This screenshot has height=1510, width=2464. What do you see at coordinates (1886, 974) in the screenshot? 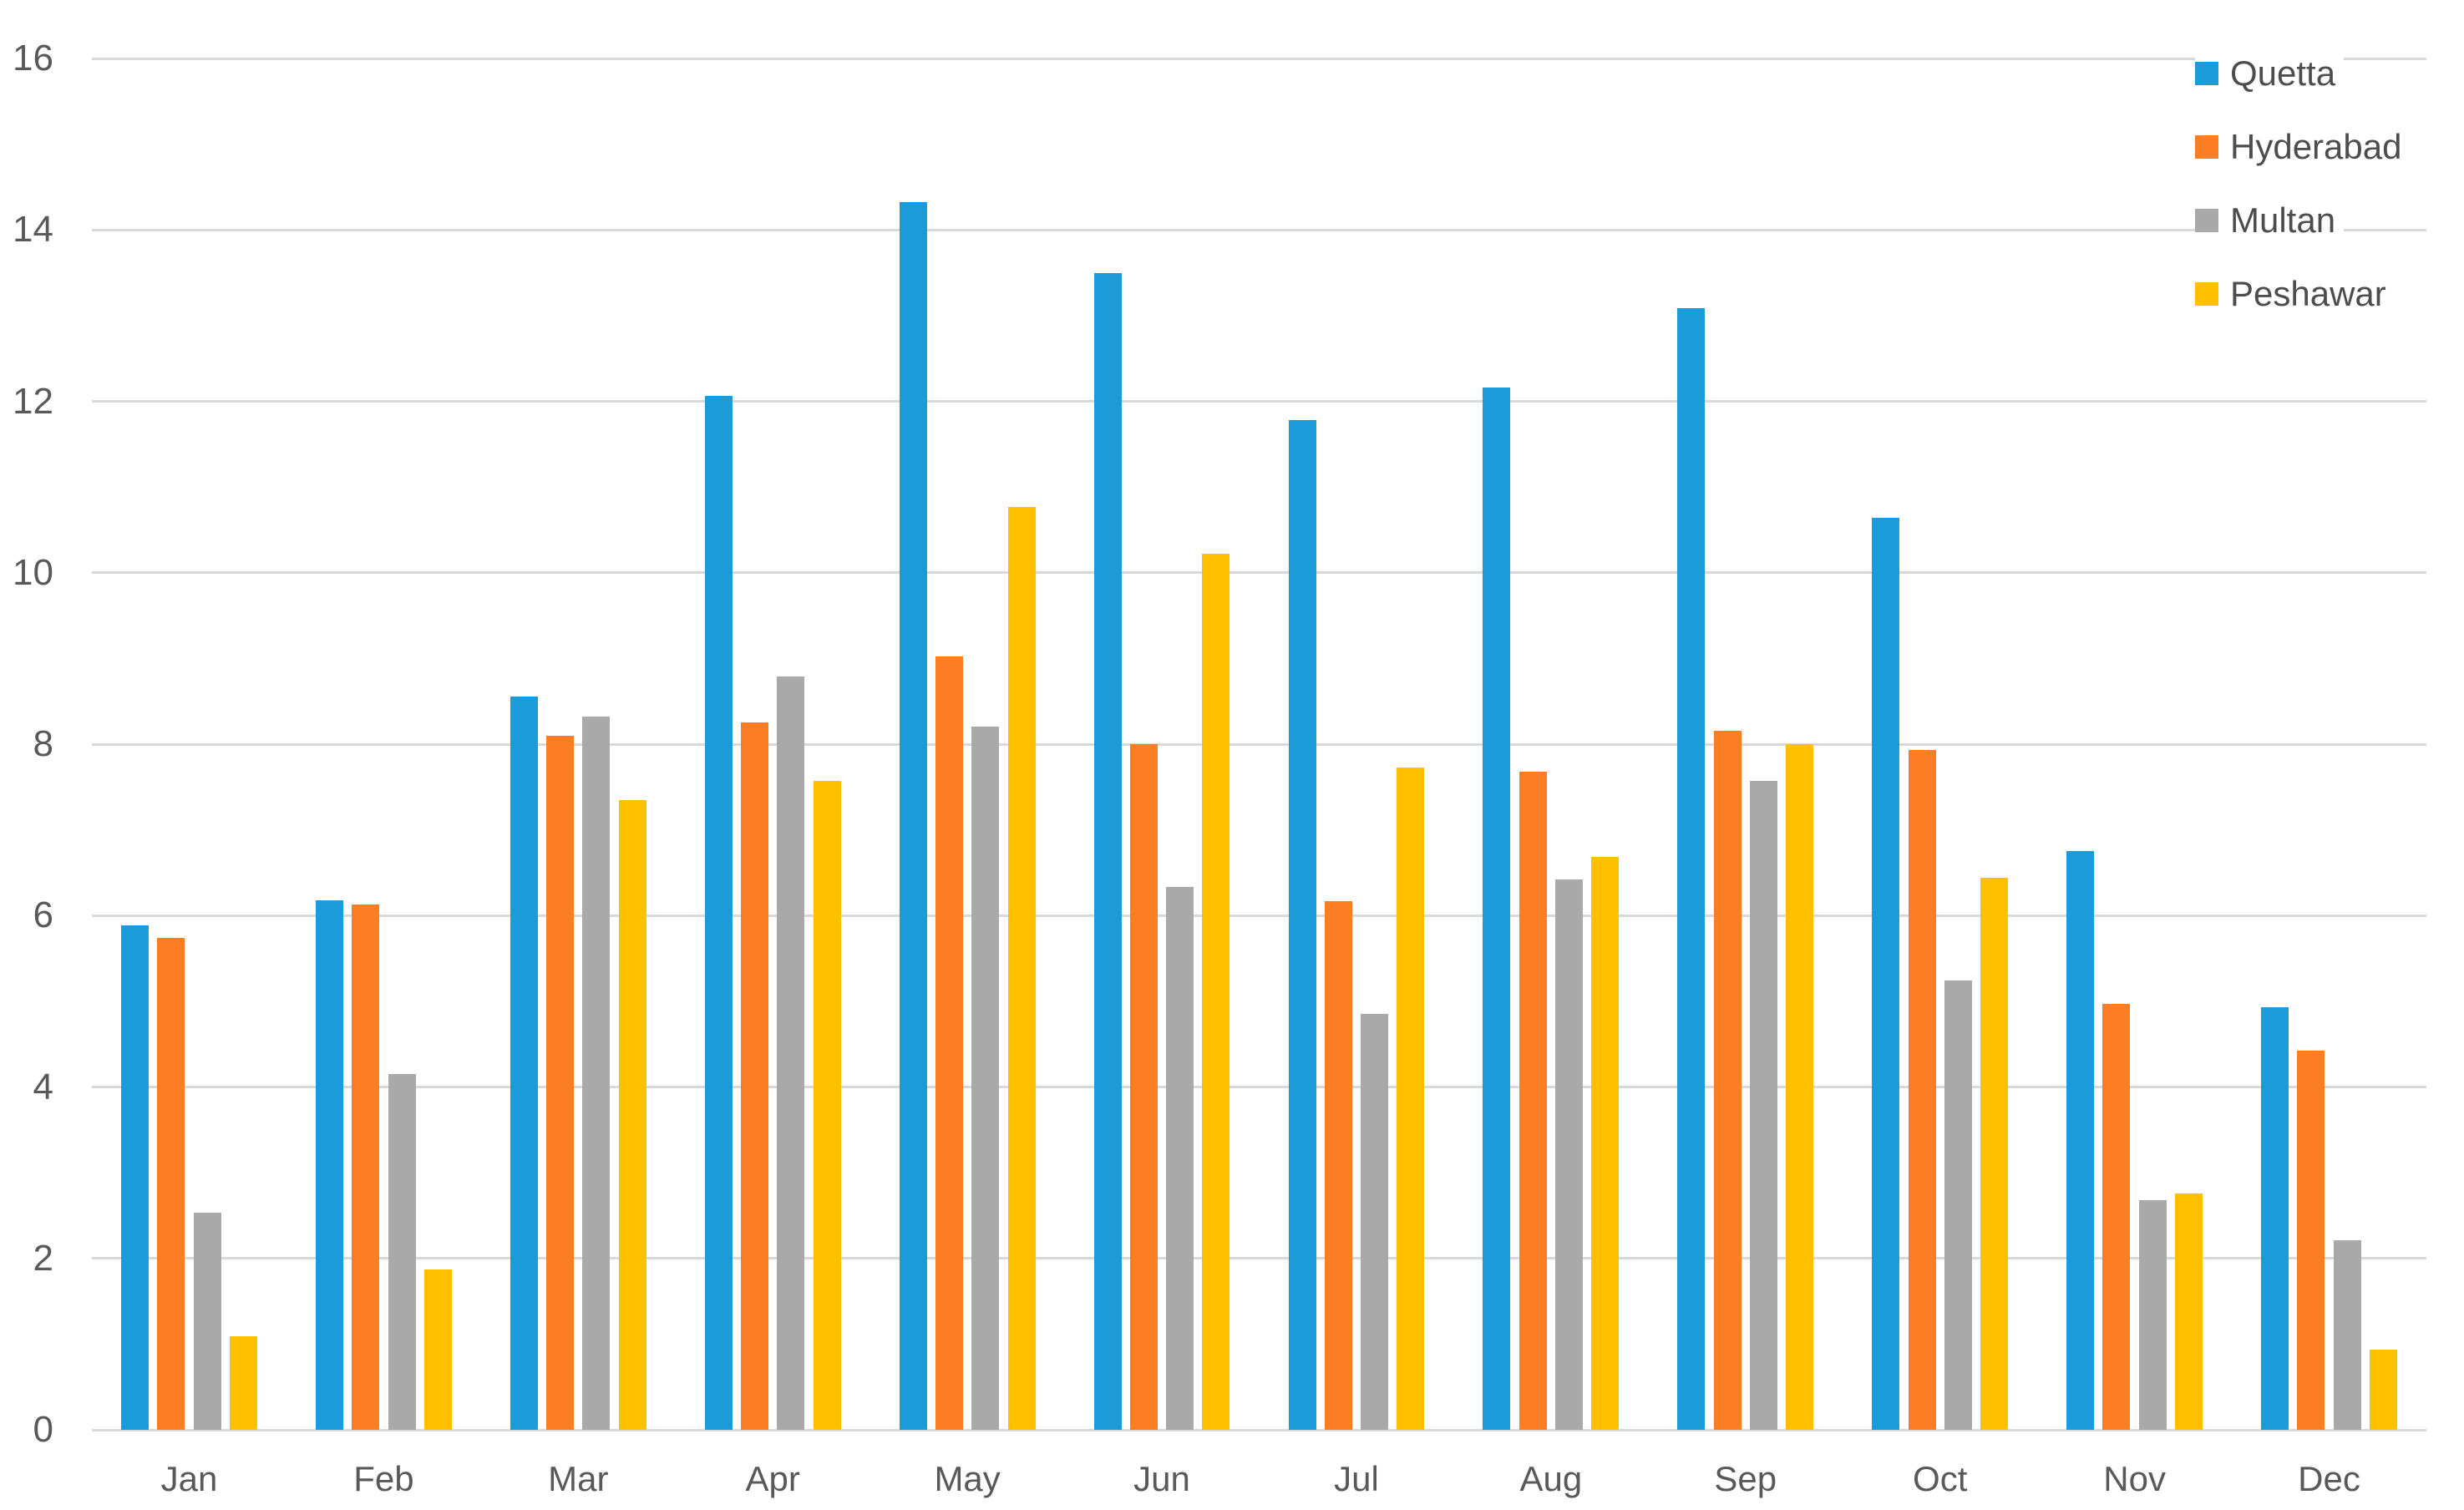
I see `bar-quetta-oct` at bounding box center [1886, 974].